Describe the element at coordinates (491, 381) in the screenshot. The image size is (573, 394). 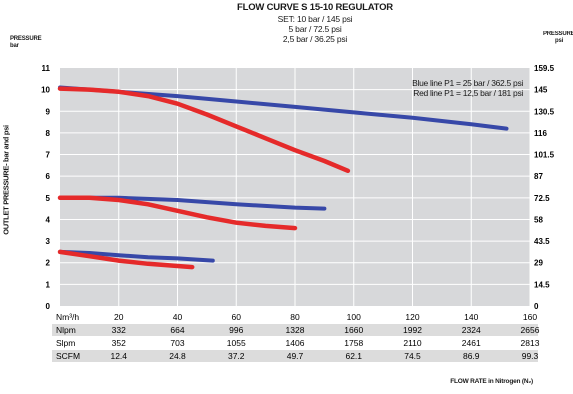
I see `x-axis-label: FLOW RATE in Nitrogen (N₂)` at that location.